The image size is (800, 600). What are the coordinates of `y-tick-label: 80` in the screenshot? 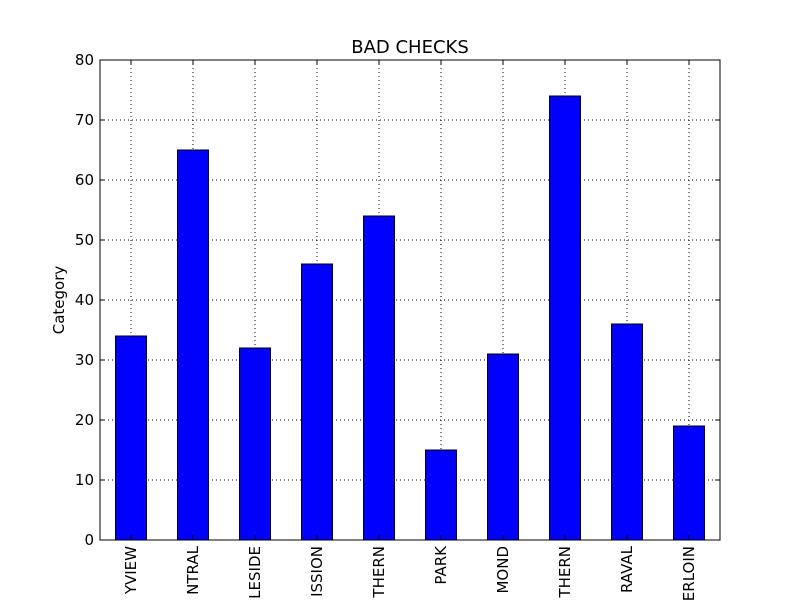 It's located at (84, 60).